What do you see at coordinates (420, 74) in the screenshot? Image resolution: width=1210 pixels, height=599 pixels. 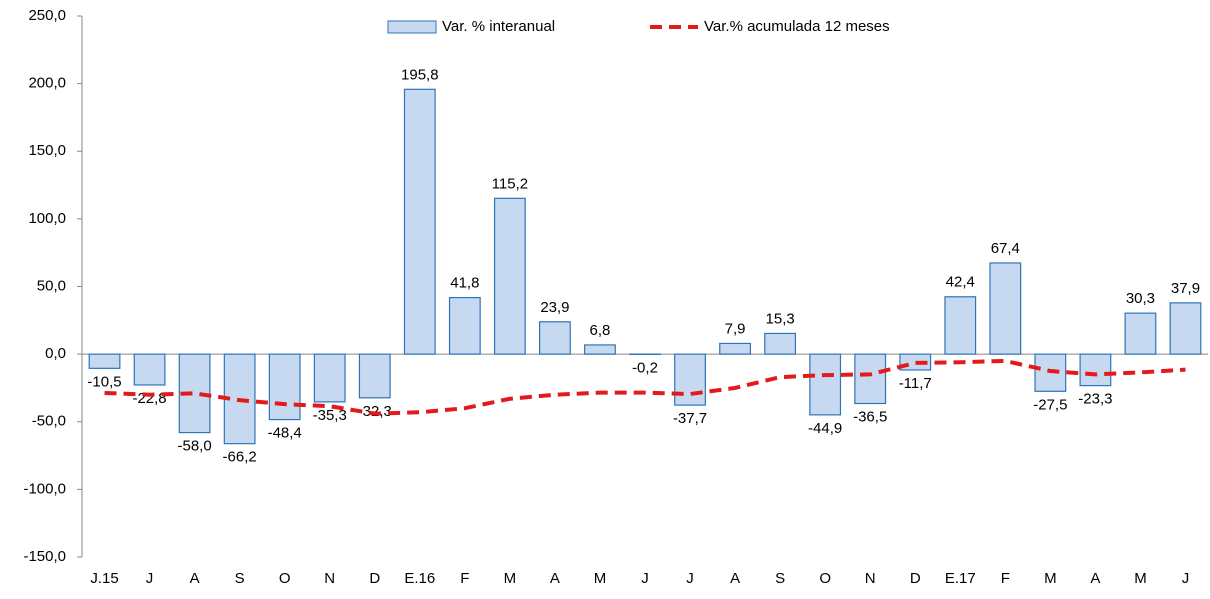 I see `value-label: 195,8` at bounding box center [420, 74].